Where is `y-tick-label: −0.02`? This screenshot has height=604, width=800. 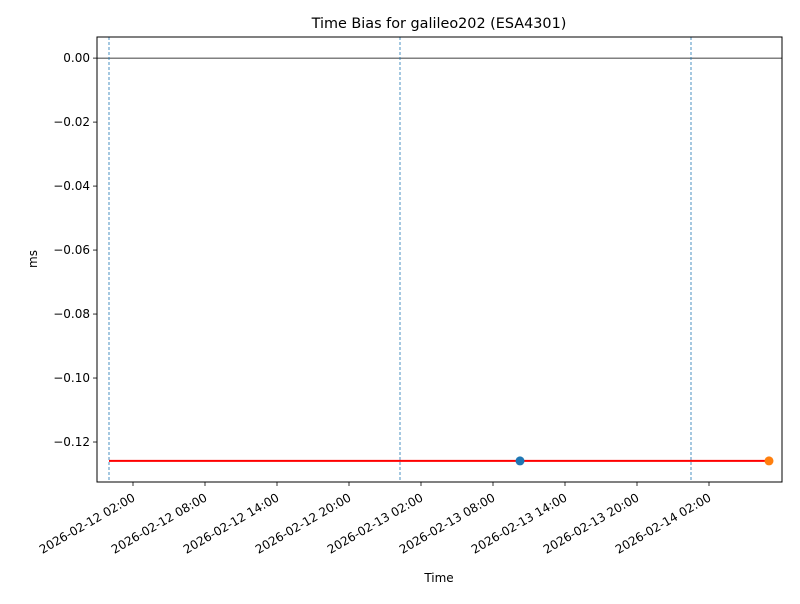 y-tick-label: −0.02 is located at coordinates (71, 122).